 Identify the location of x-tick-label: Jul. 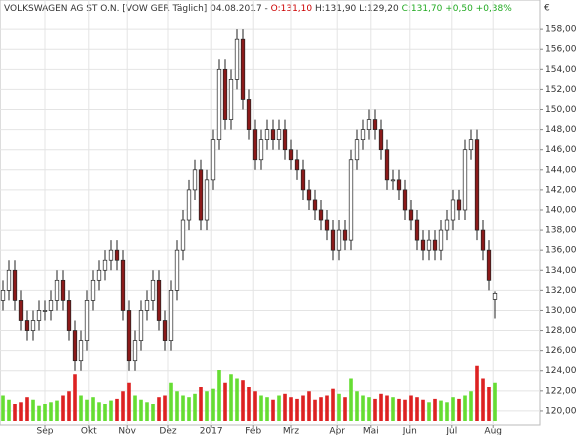
(451, 431).